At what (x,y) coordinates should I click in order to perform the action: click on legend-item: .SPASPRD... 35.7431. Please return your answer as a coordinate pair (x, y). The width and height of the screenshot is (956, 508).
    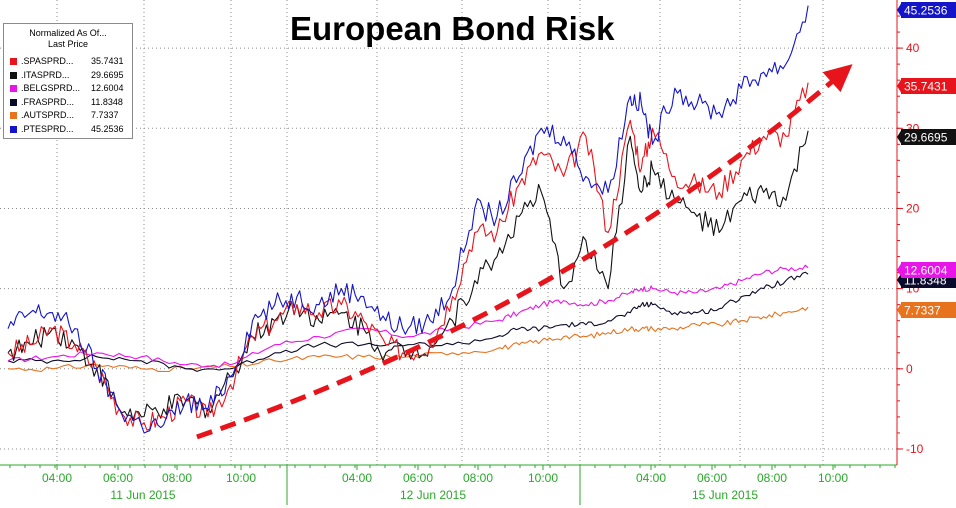
    Looking at the image, I should click on (70, 61).